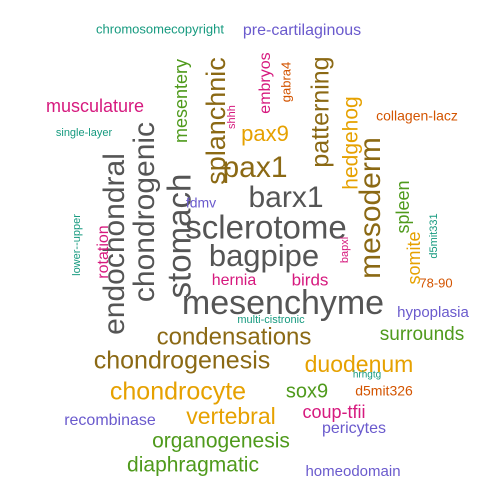 This screenshot has width=500, height=500. I want to click on word-fdmv: fdmv, so click(201, 203).